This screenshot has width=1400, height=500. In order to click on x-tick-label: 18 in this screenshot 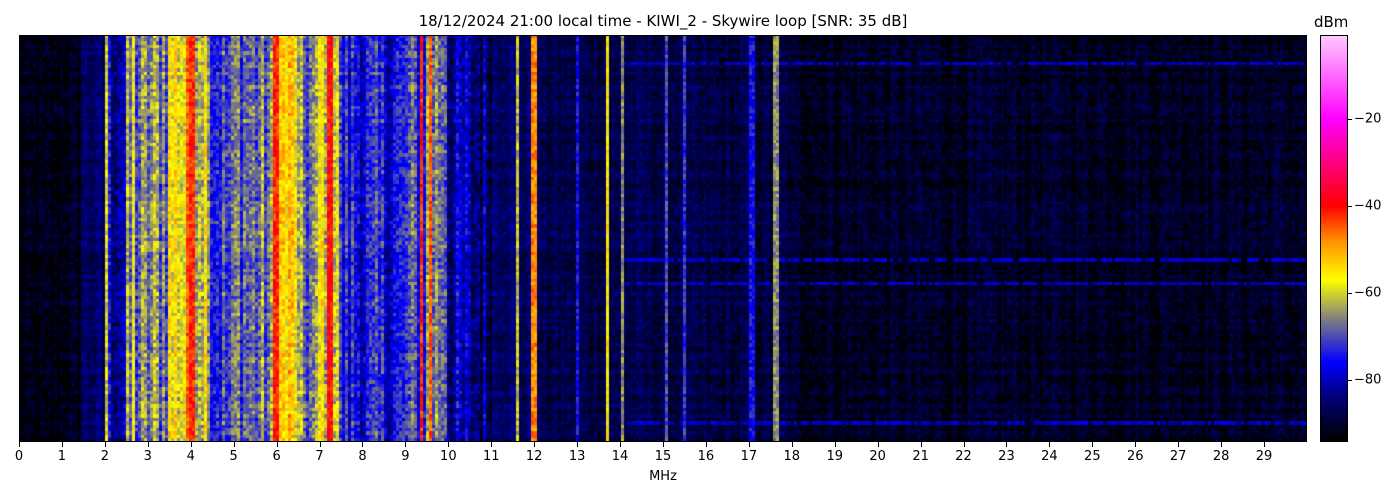, I will do `click(792, 456)`.